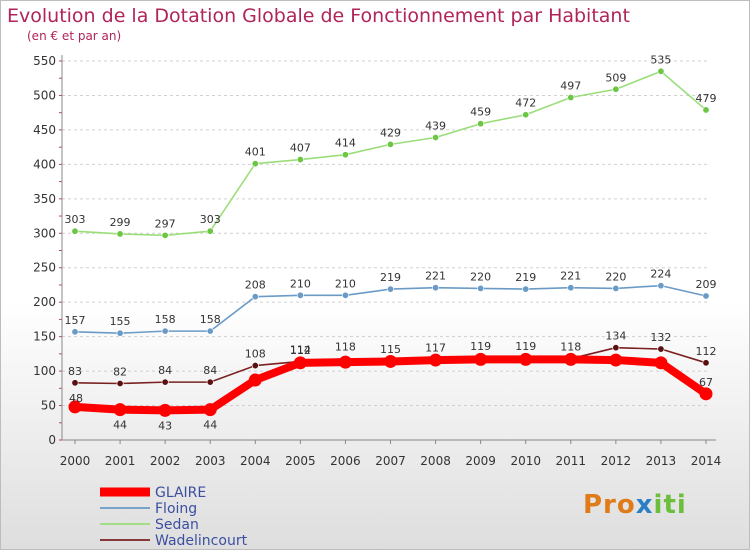 Image resolution: width=750 pixels, height=550 pixels. I want to click on data-label-wadelincourt: 83, so click(75, 371).